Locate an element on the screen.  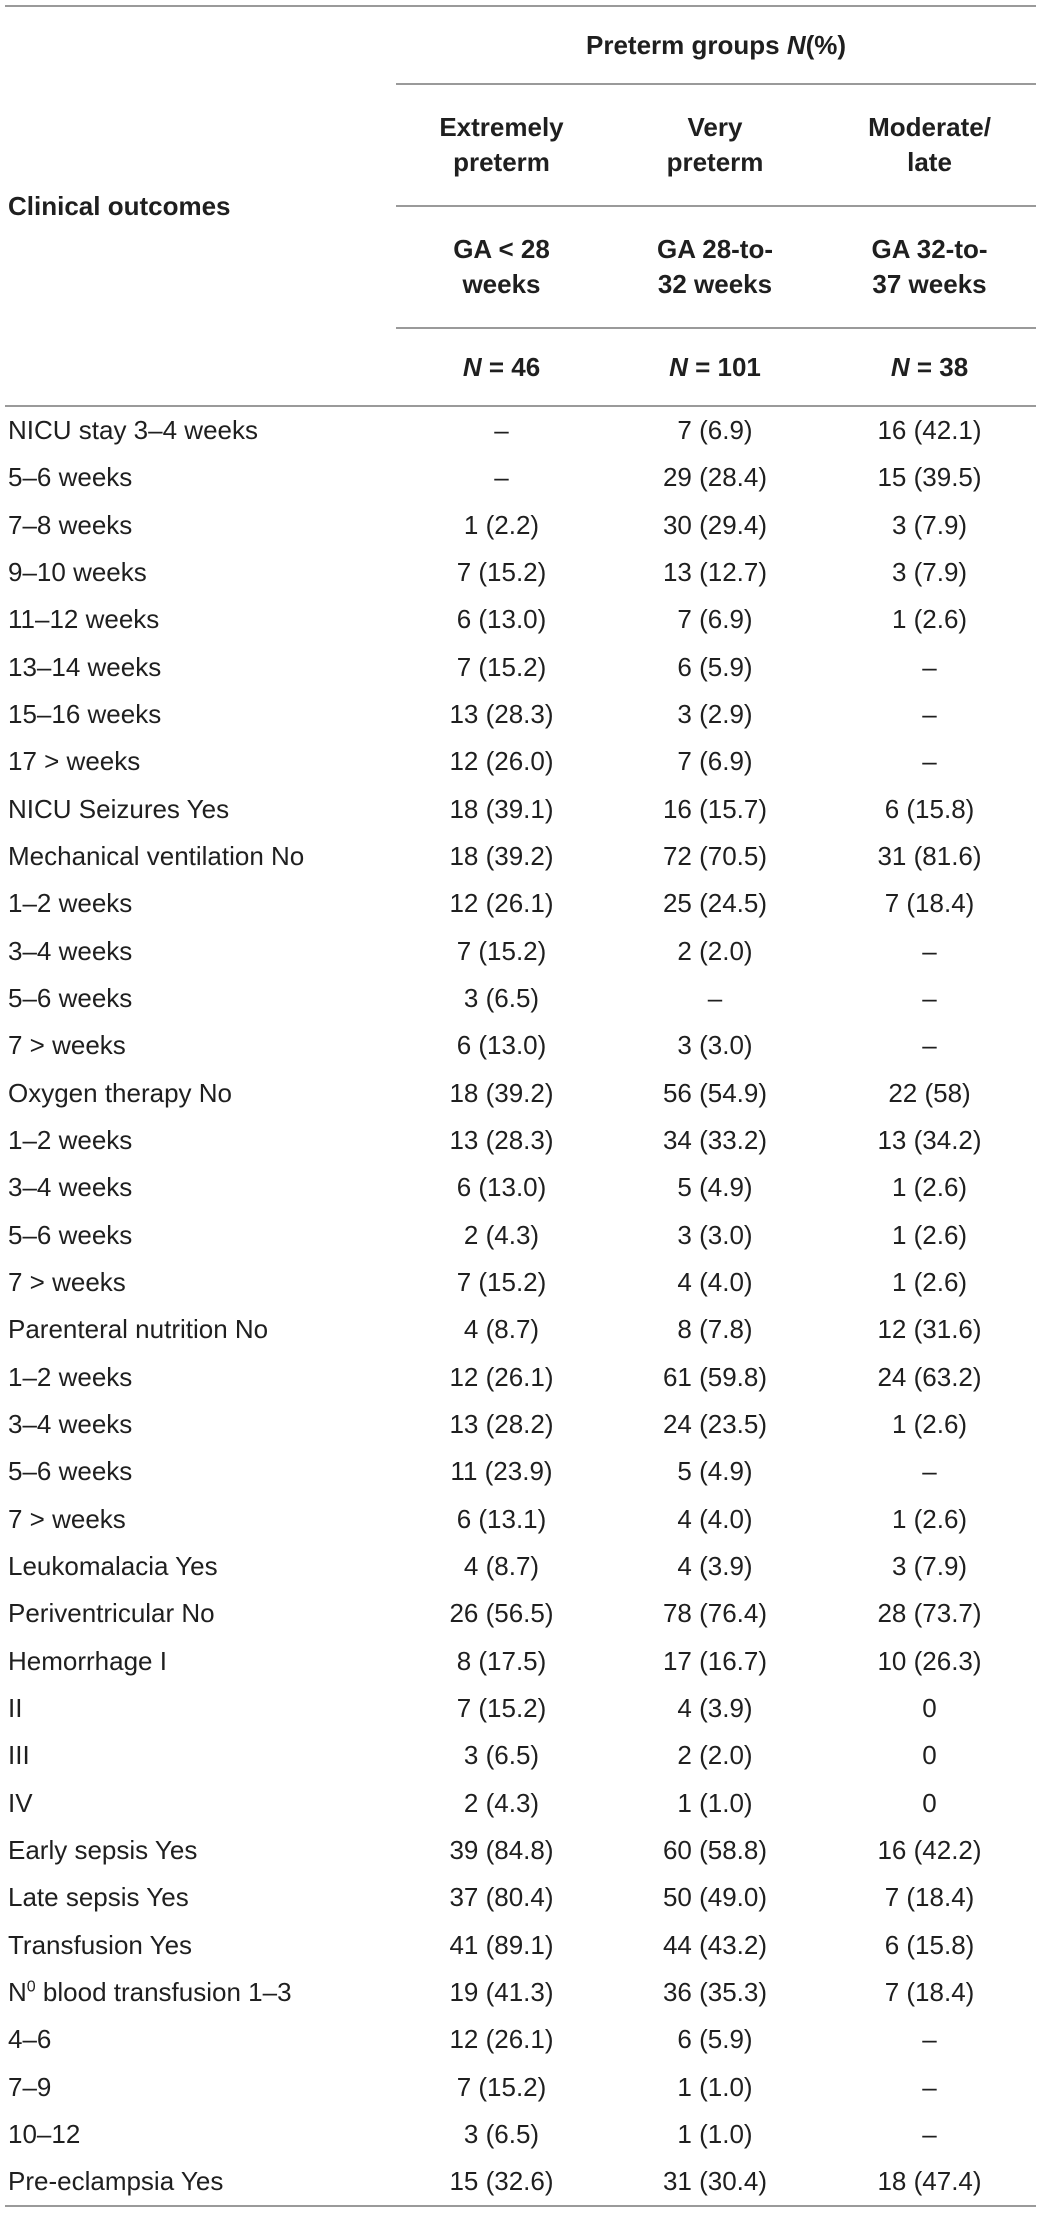
table-row: 3–4 weeks 7 (15.2) 2 (2.0) – is located at coordinates (520, 951).